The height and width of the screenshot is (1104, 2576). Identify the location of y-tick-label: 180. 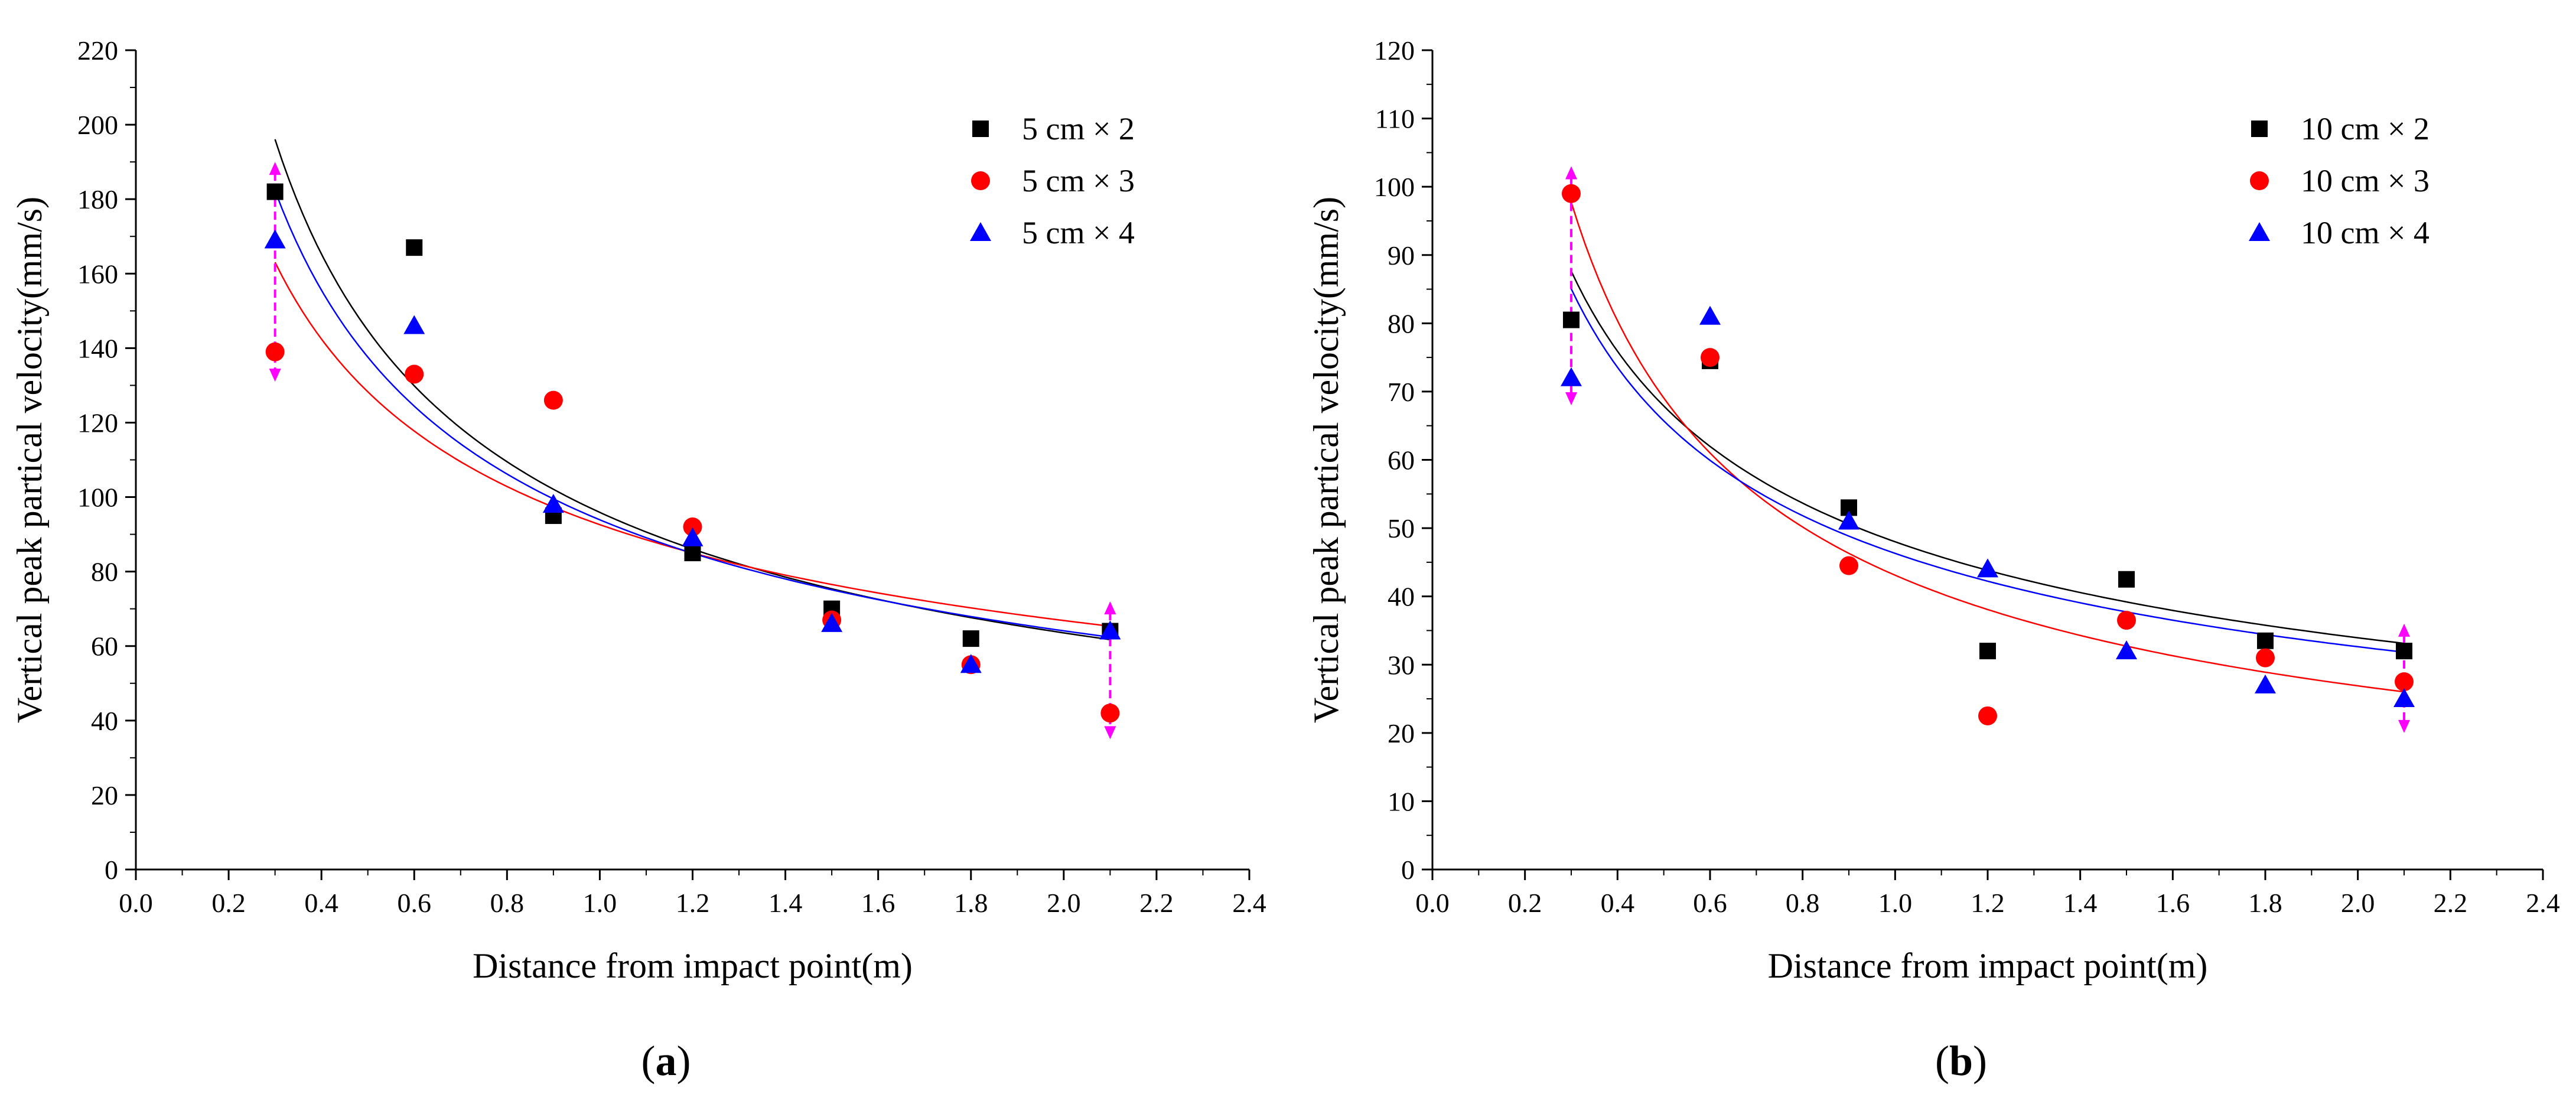
(97, 199).